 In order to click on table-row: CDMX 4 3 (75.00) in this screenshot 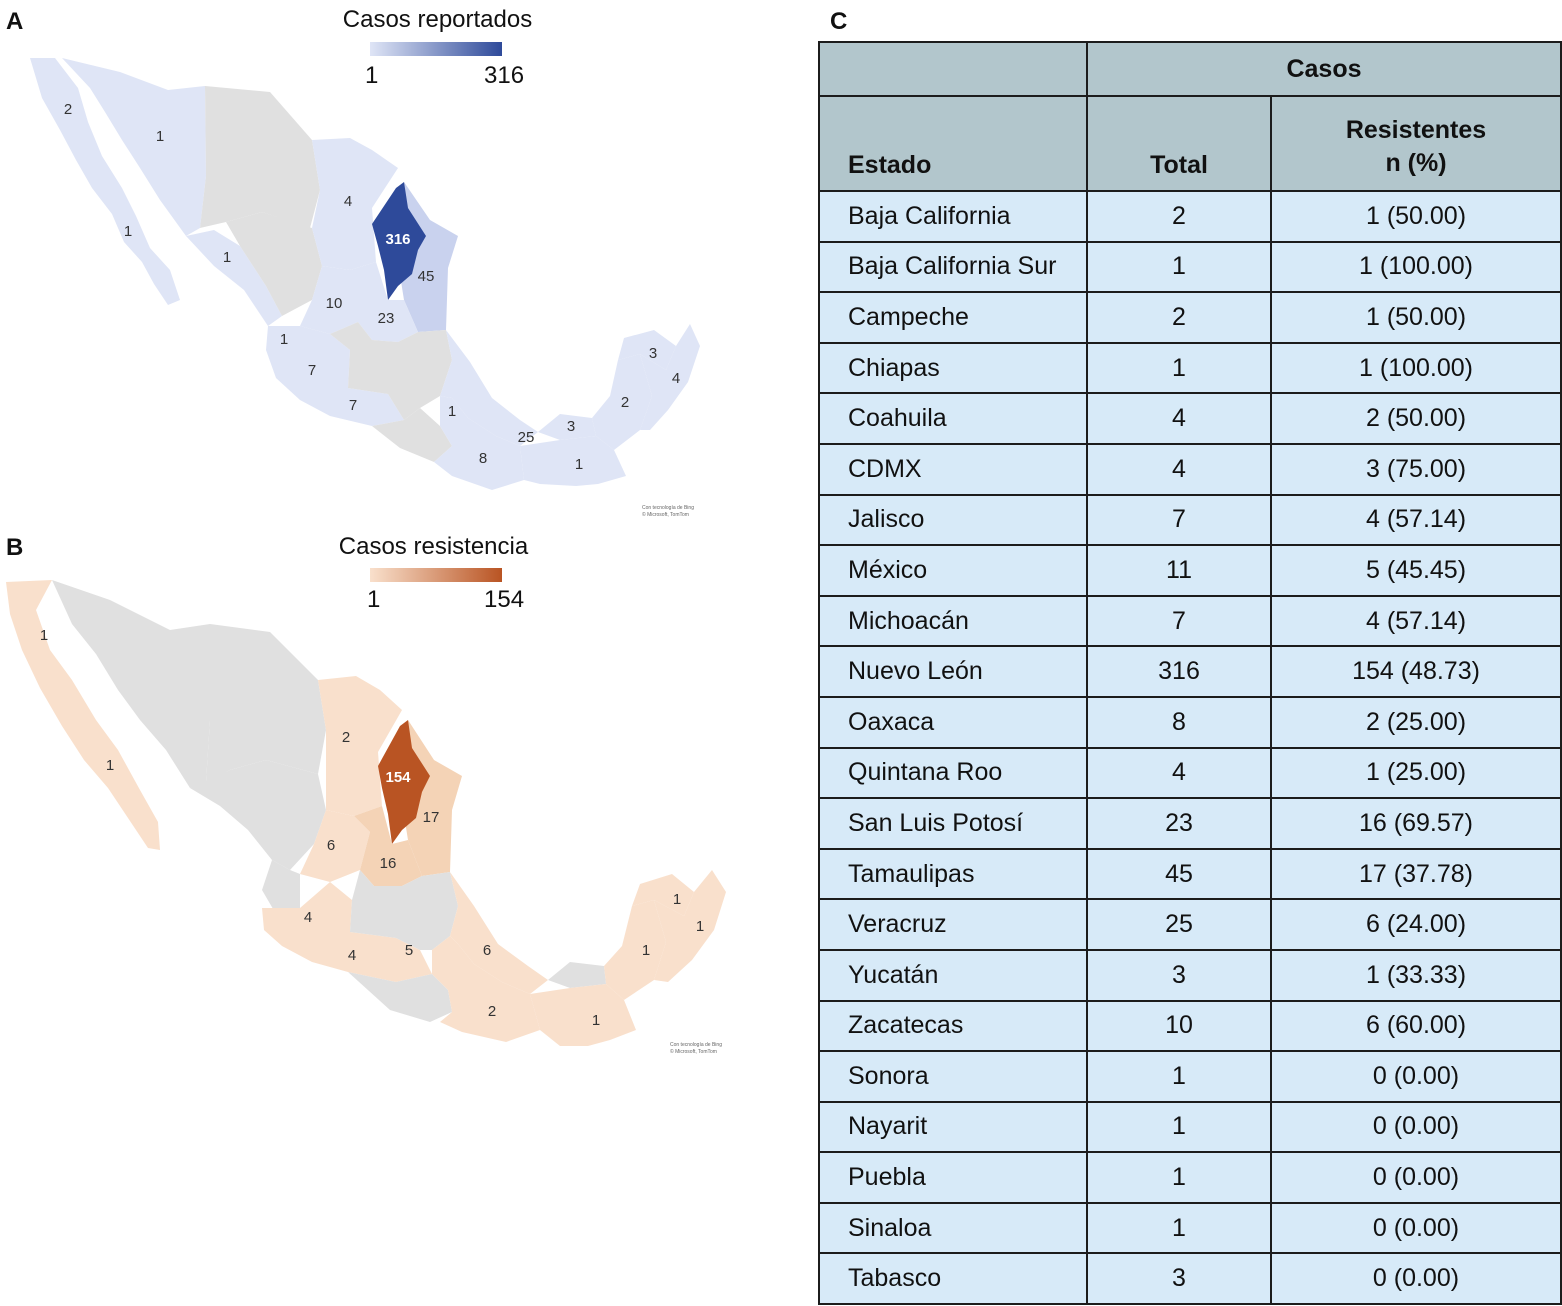, I will do `click(1190, 469)`.